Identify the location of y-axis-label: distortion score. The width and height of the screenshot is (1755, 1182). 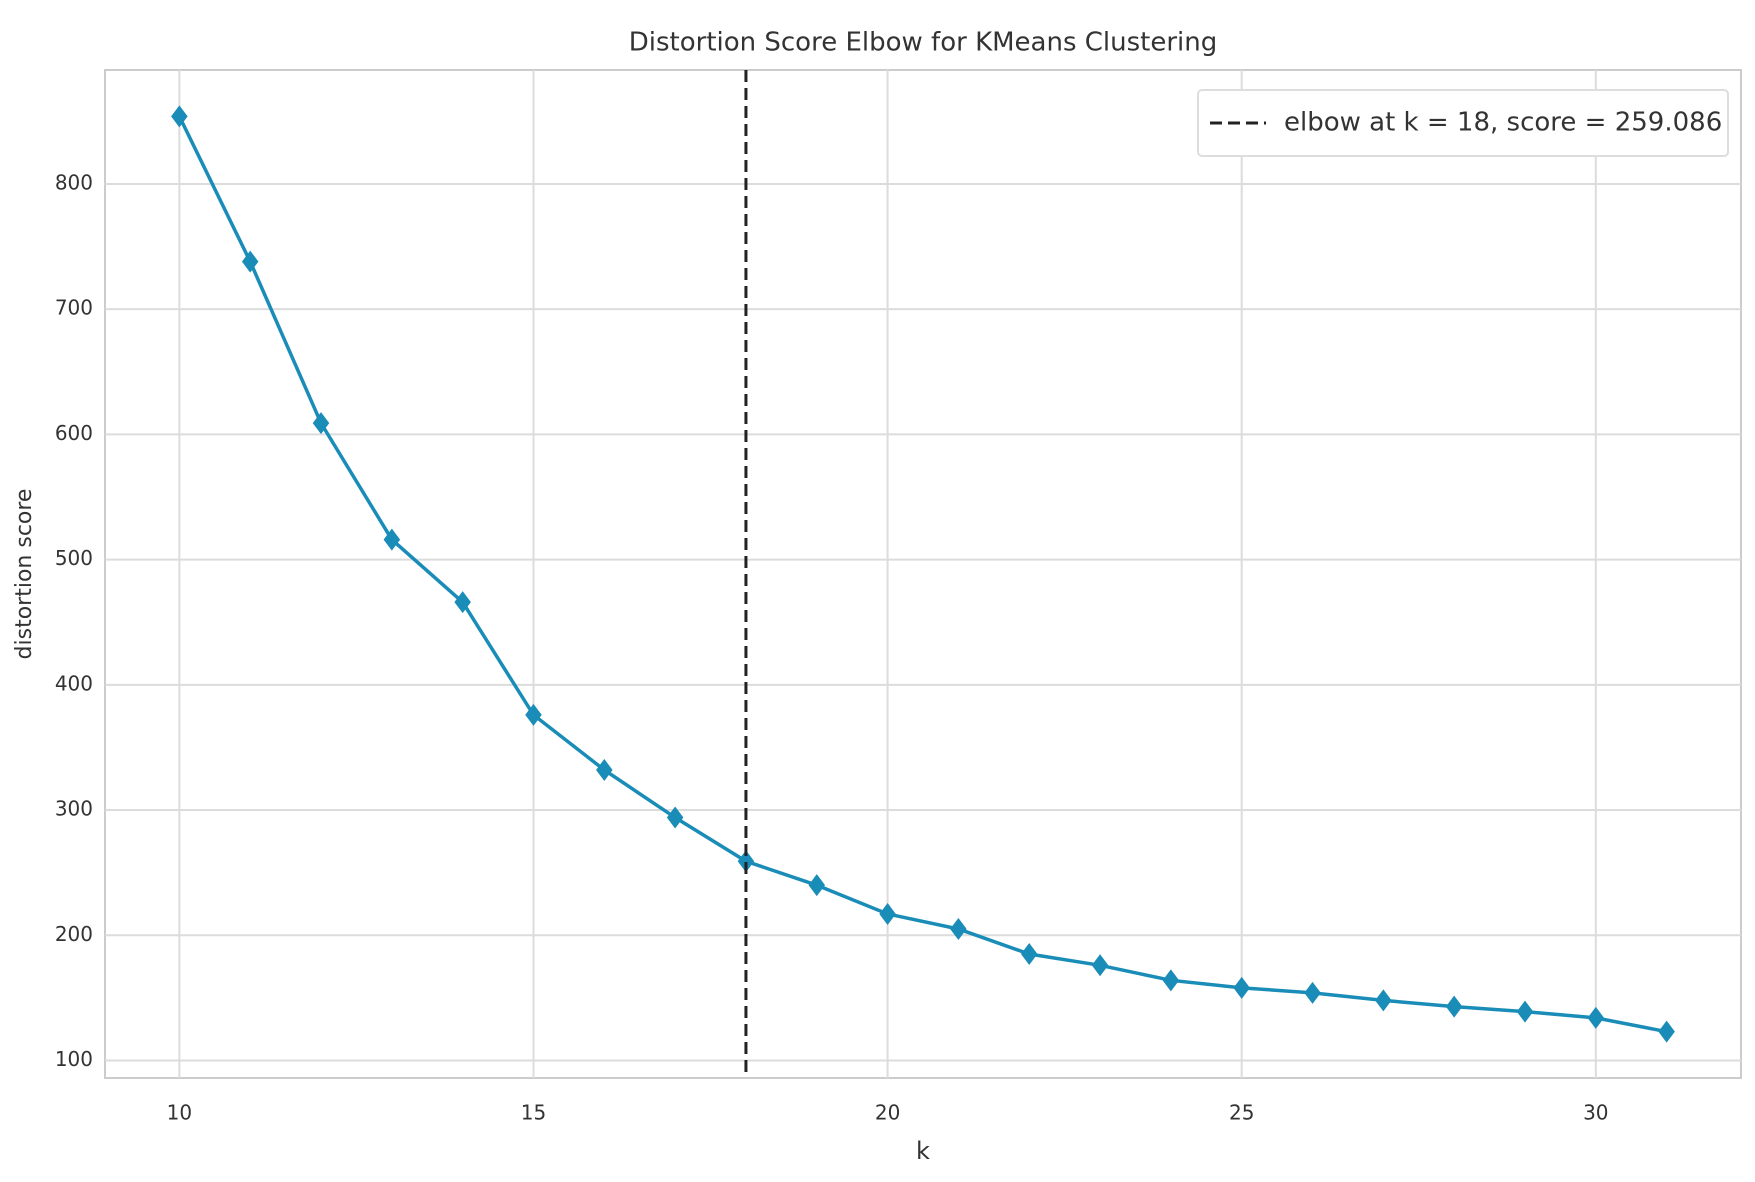
(24, 574).